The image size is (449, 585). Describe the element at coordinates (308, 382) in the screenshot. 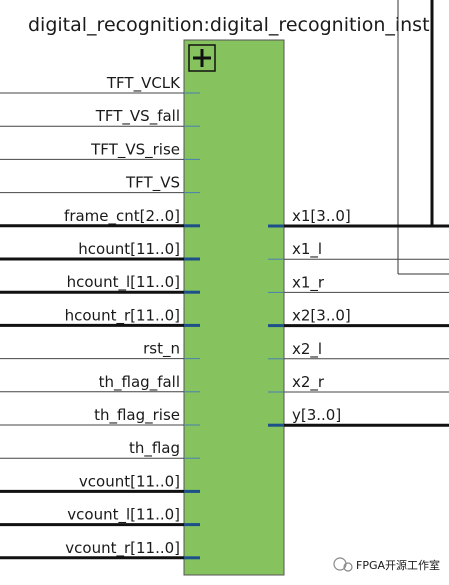

I see `output-port-label: x2_r` at that location.